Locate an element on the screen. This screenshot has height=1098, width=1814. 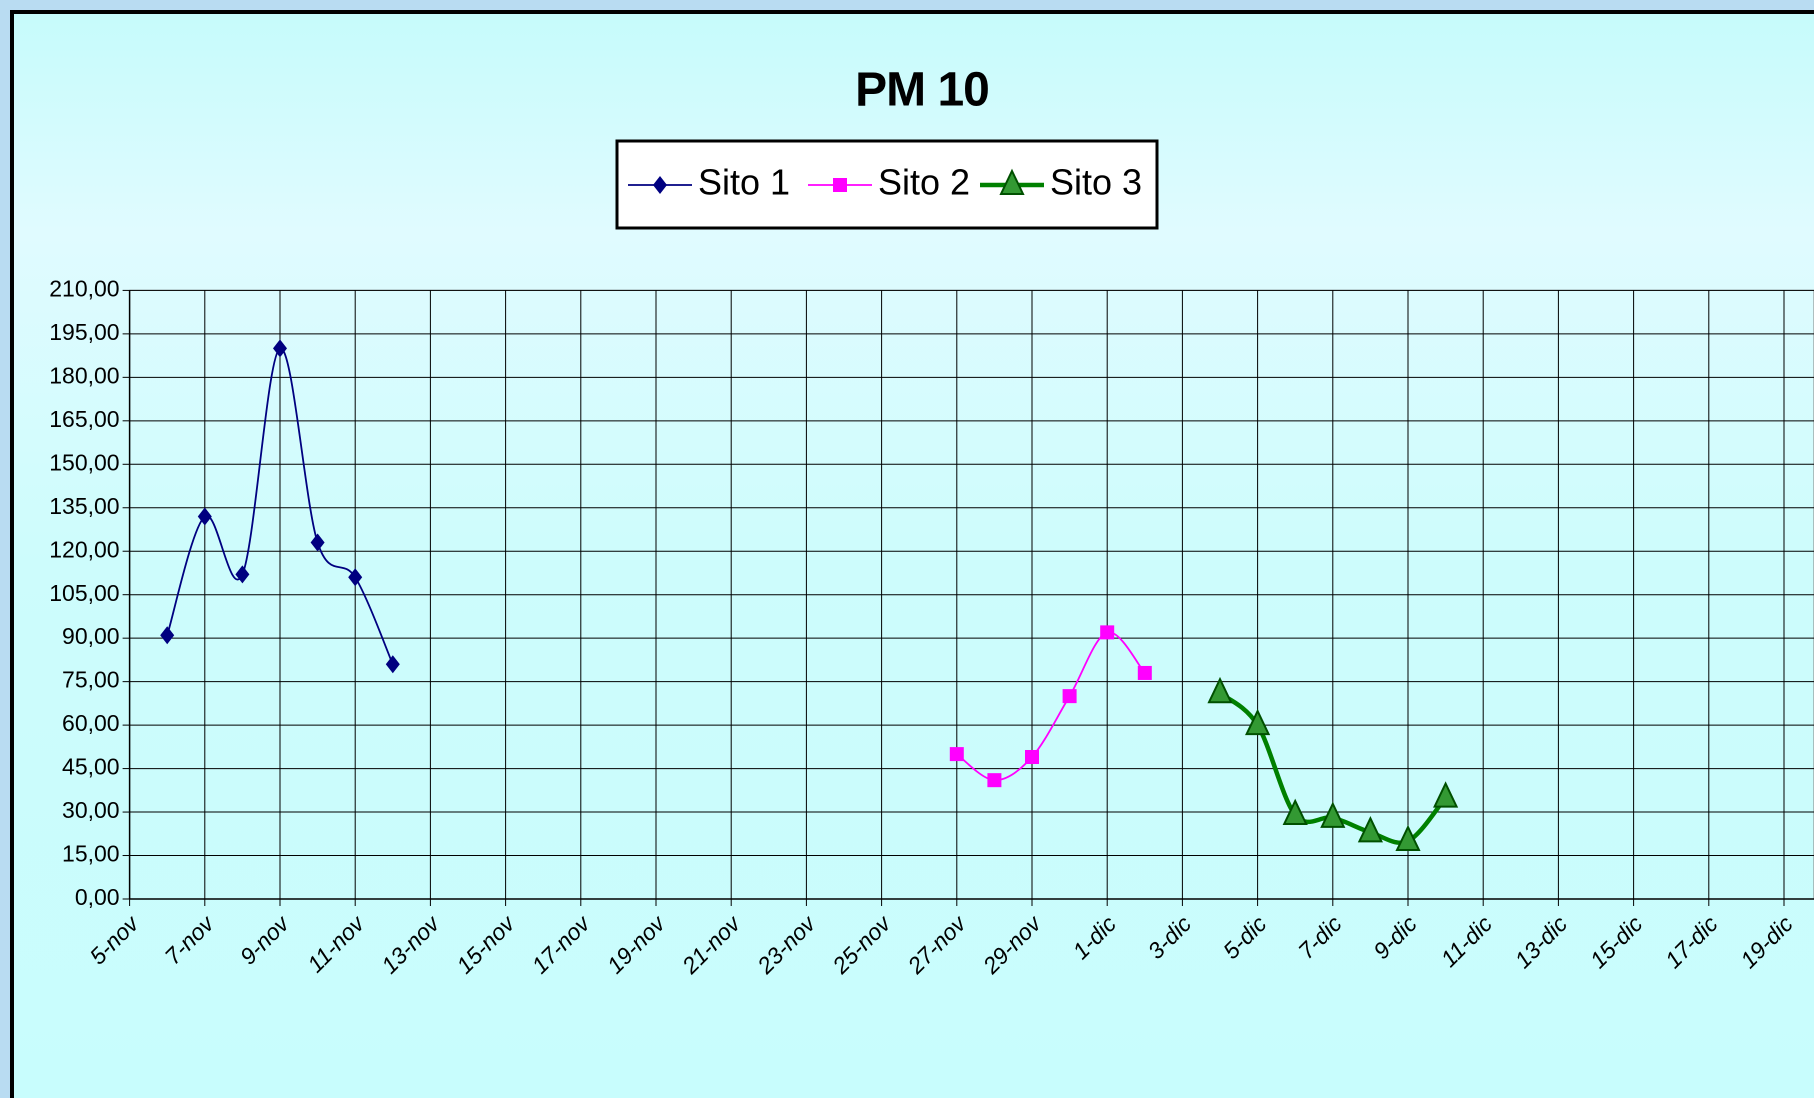
y-tick-label: 105,00 is located at coordinates (84, 593).